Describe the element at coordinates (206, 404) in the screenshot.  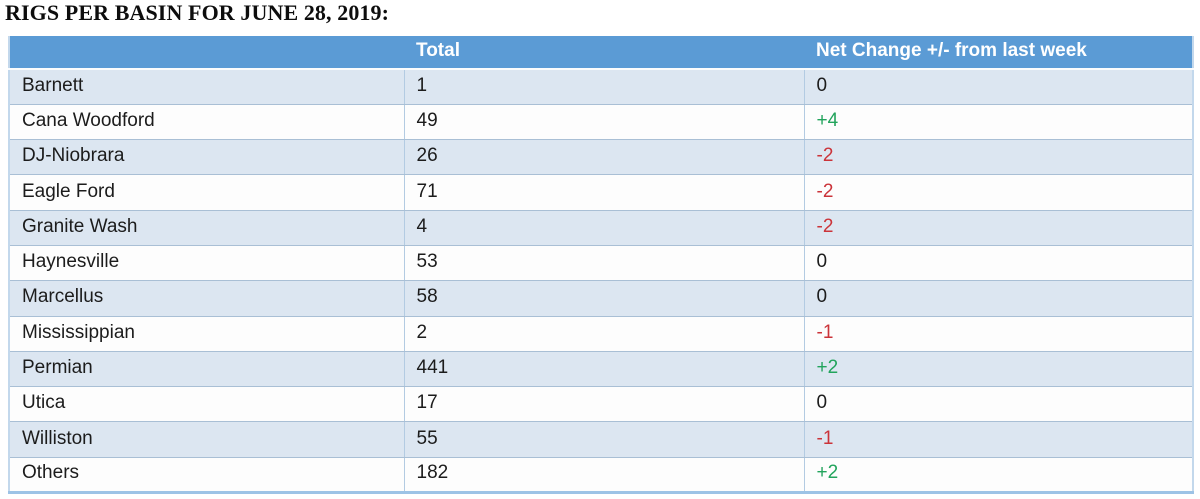
I see `basin-cell: Utica` at that location.